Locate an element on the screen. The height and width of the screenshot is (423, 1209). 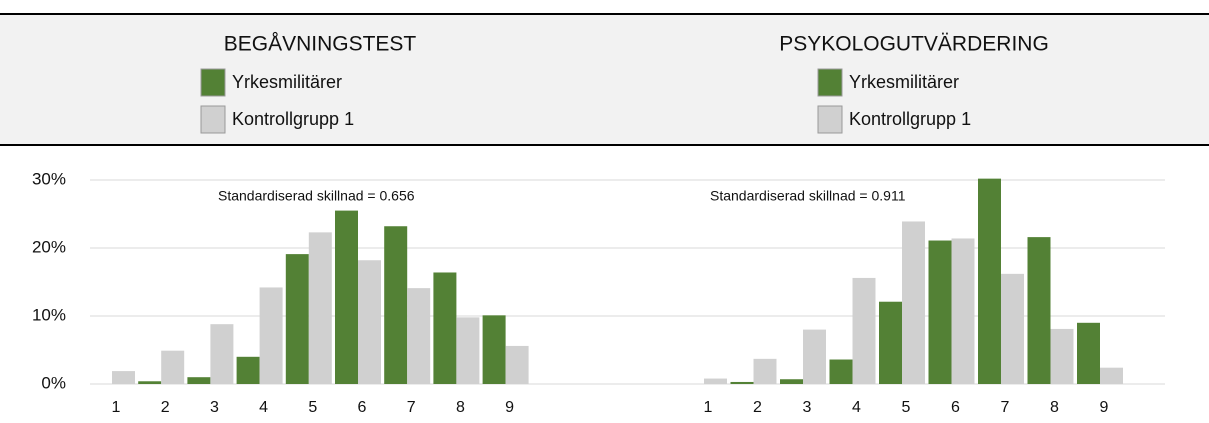
chart-title: BEGÅVNINGSTEST is located at coordinates (320, 44).